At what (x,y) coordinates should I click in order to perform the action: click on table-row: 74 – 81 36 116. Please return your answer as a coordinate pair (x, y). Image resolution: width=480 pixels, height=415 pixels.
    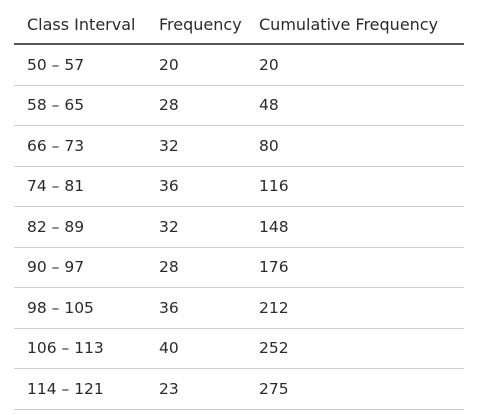
    Looking at the image, I should click on (239, 186).